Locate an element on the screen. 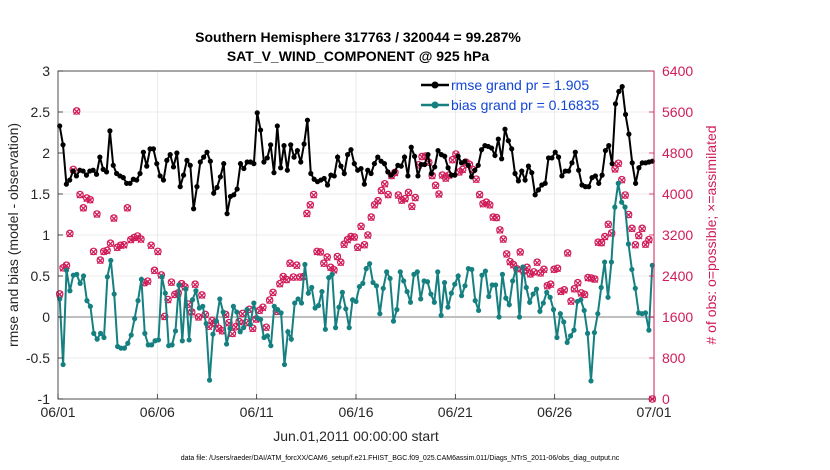  y-right-tick-label: 800 is located at coordinates (674, 358).